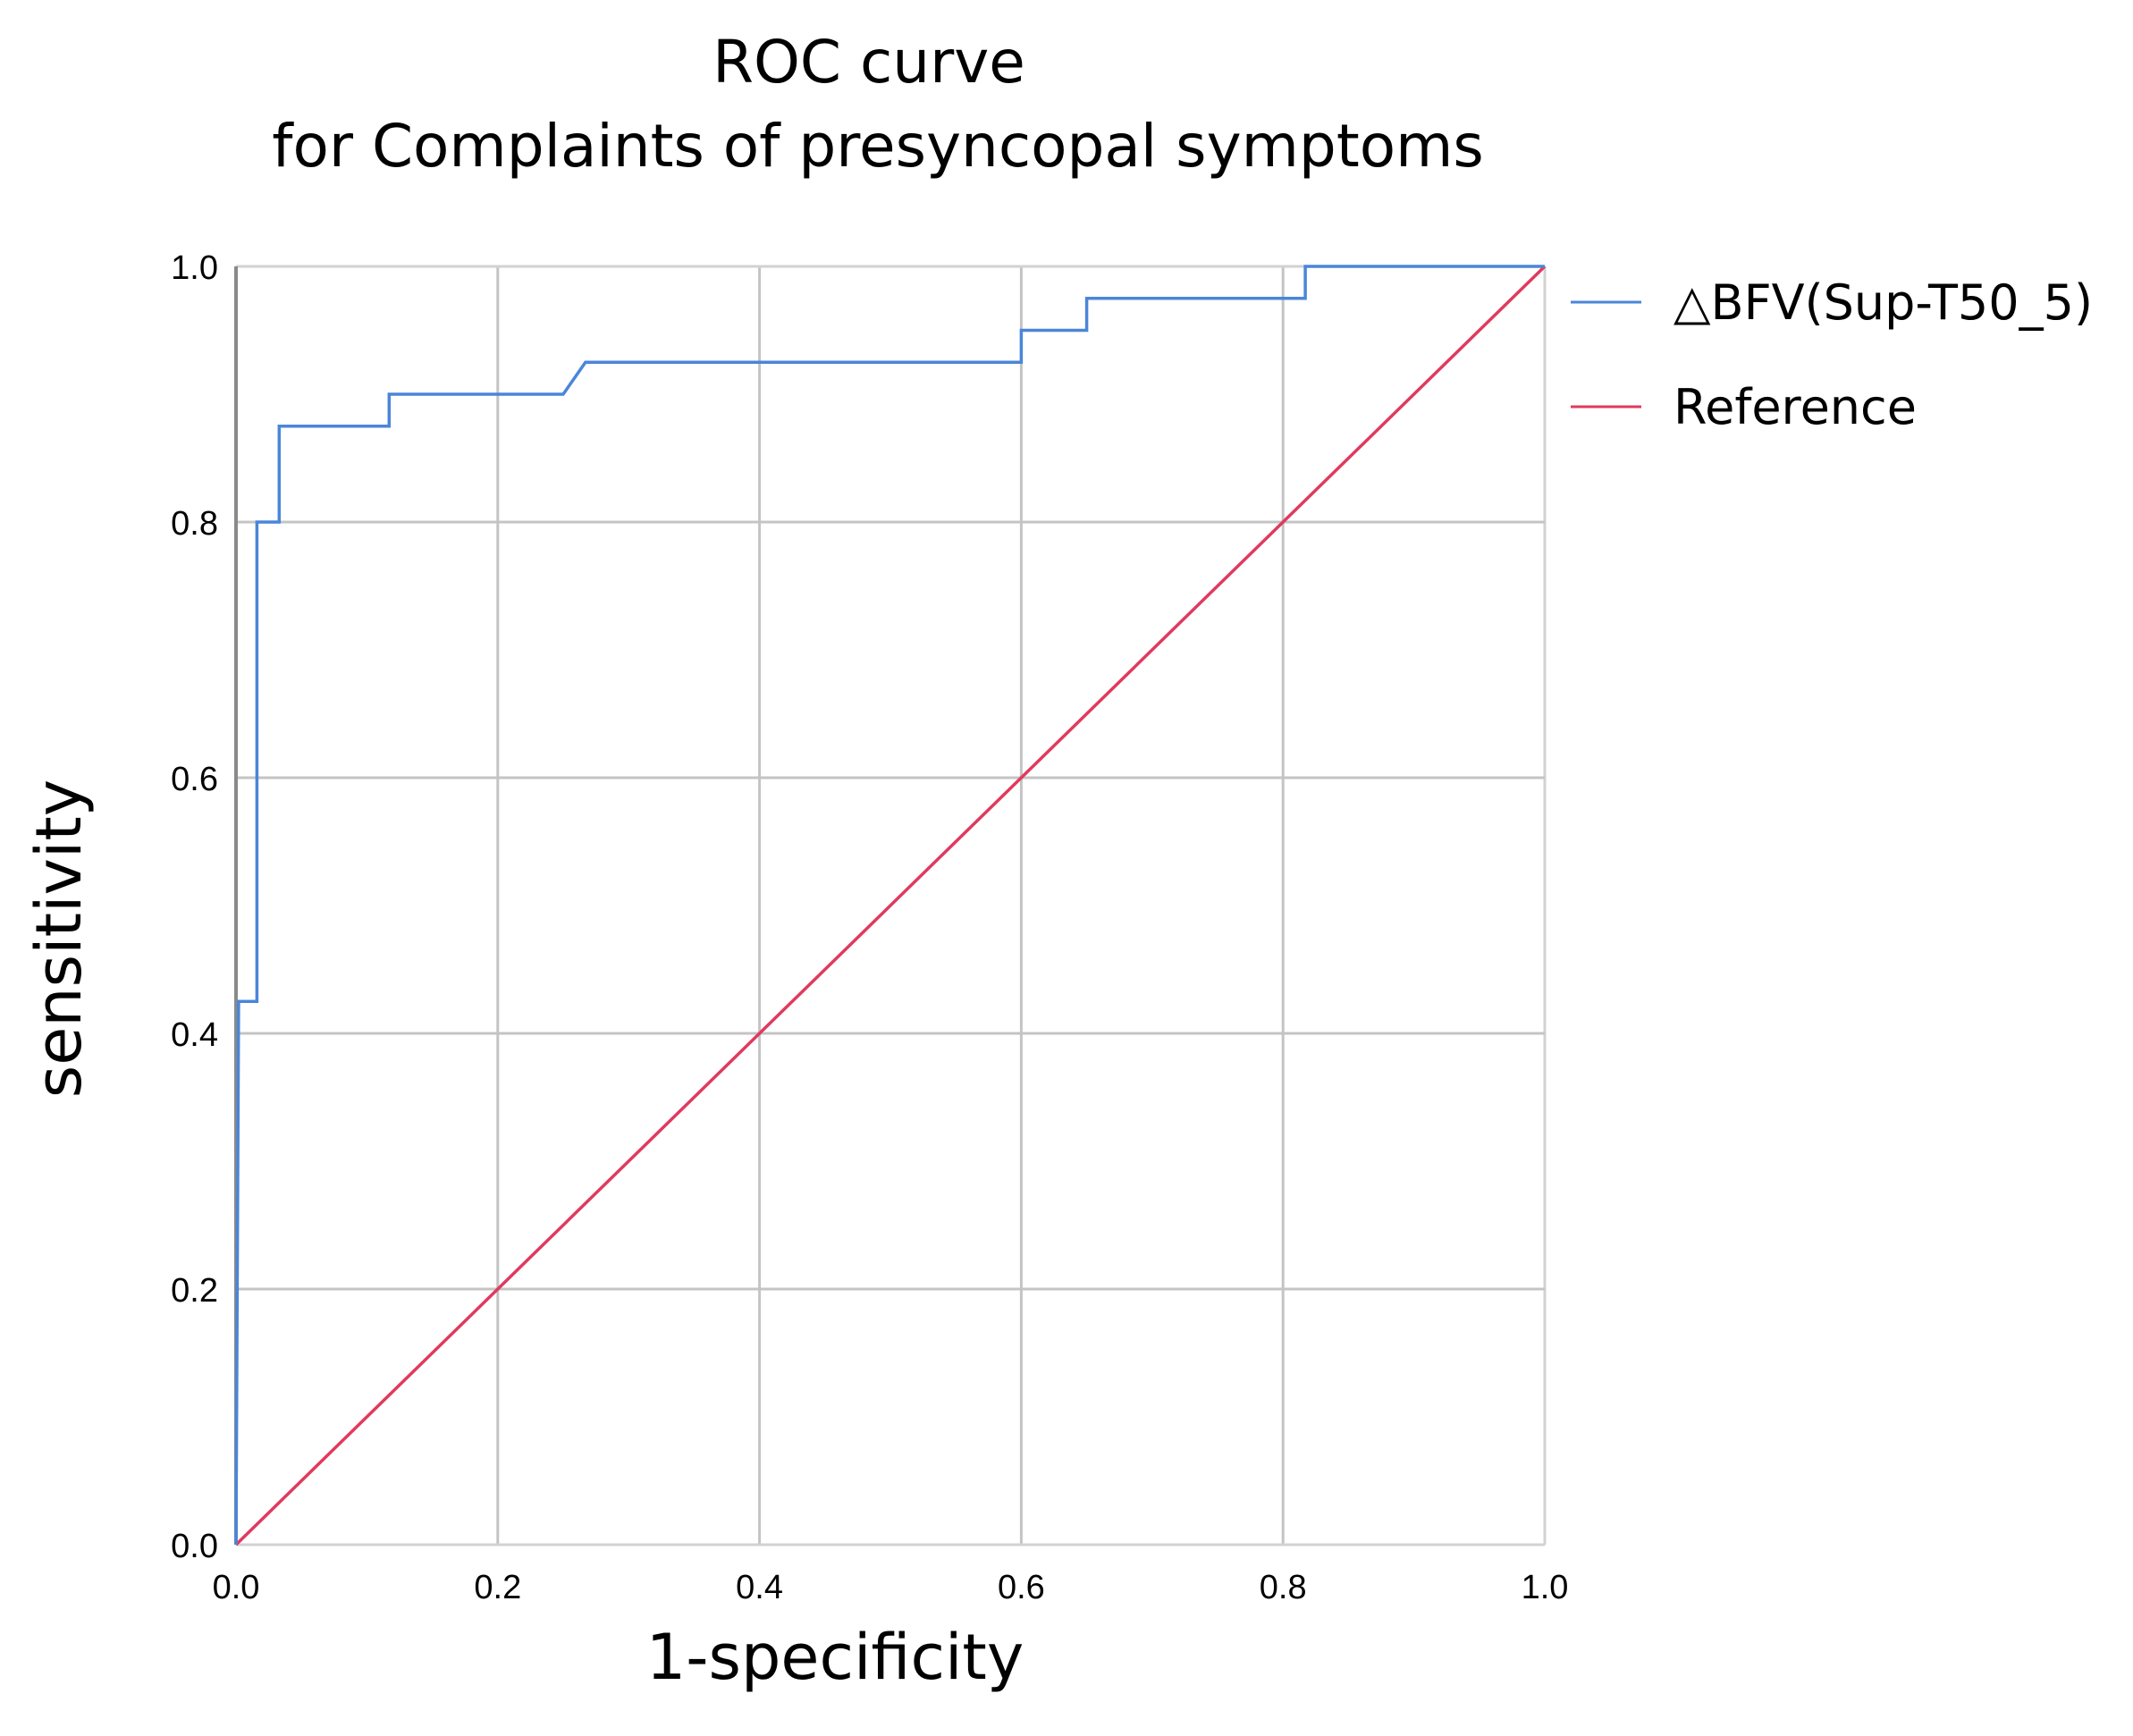 Image resolution: width=2133 pixels, height=1736 pixels. What do you see at coordinates (868, 62) in the screenshot?
I see `chart-title-line-1: ROC curve` at bounding box center [868, 62].